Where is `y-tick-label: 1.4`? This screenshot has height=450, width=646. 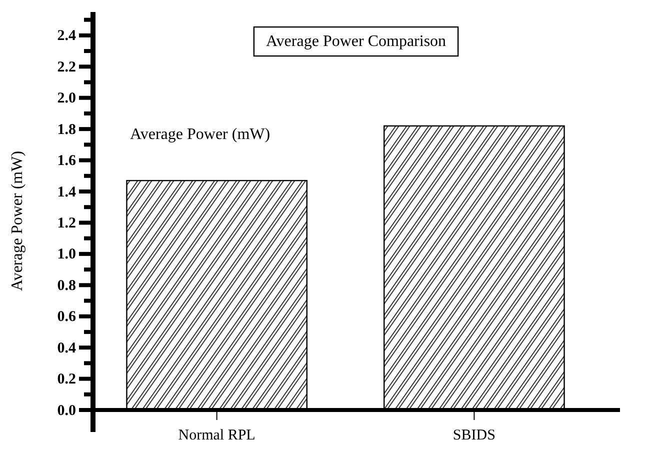
y-tick-label: 1.4 is located at coordinates (66, 192).